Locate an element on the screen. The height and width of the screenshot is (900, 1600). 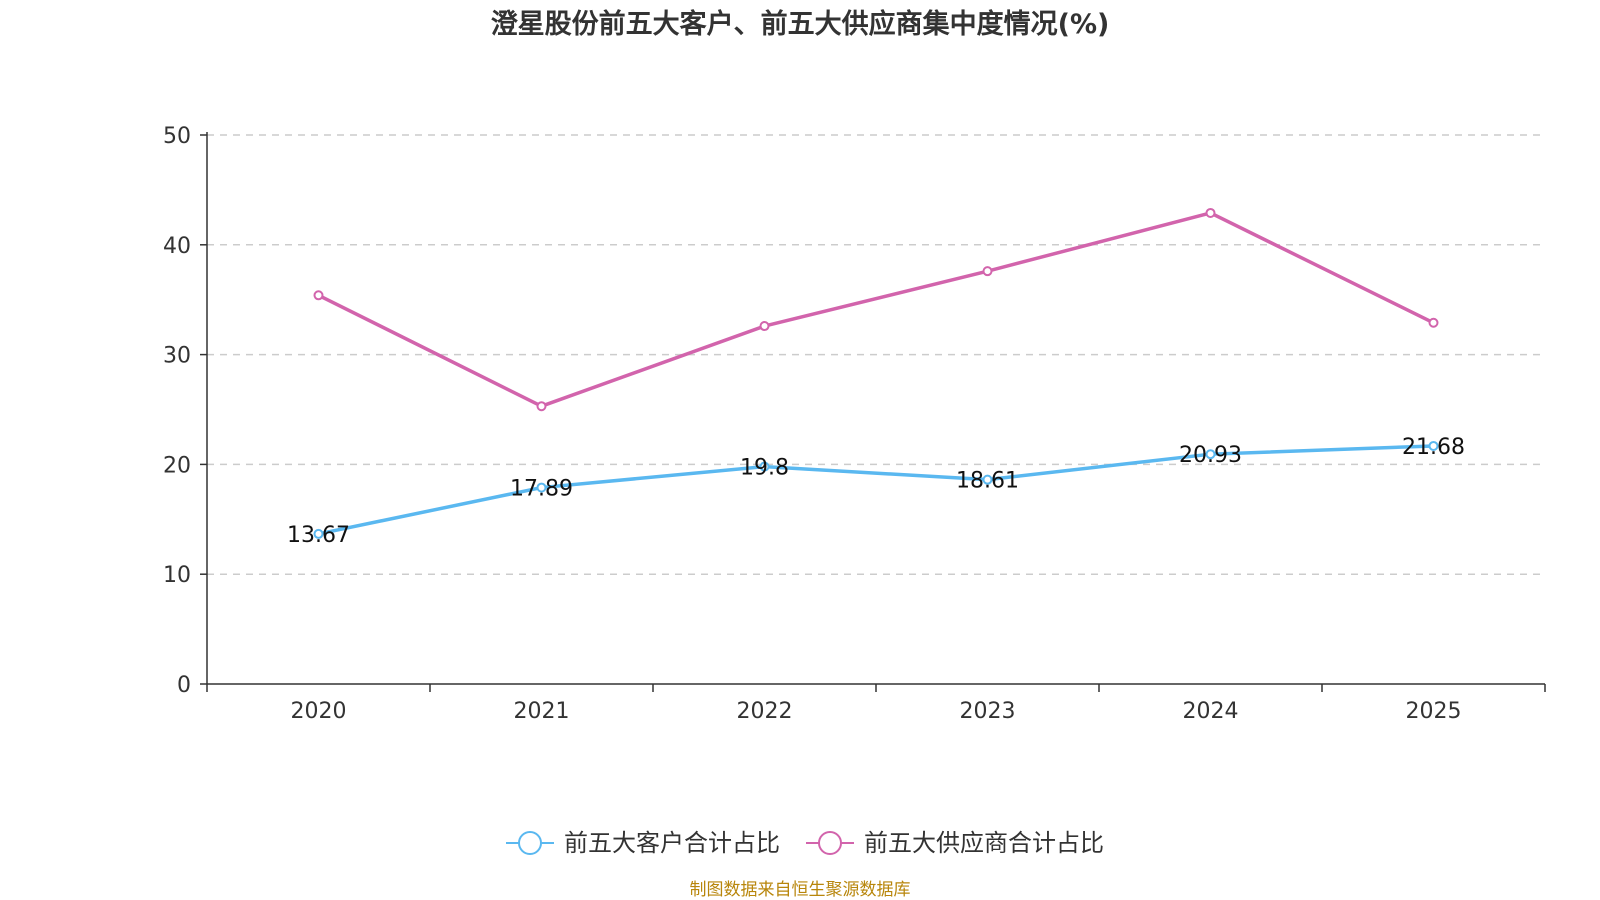
series-0-point-2024 is located at coordinates (1210, 454).